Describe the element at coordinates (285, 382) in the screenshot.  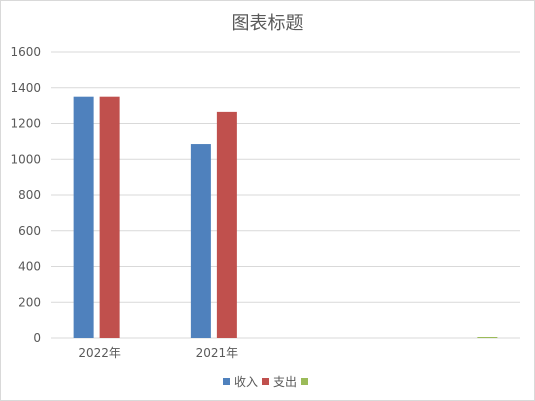
I see `legend-label: 支出` at that location.